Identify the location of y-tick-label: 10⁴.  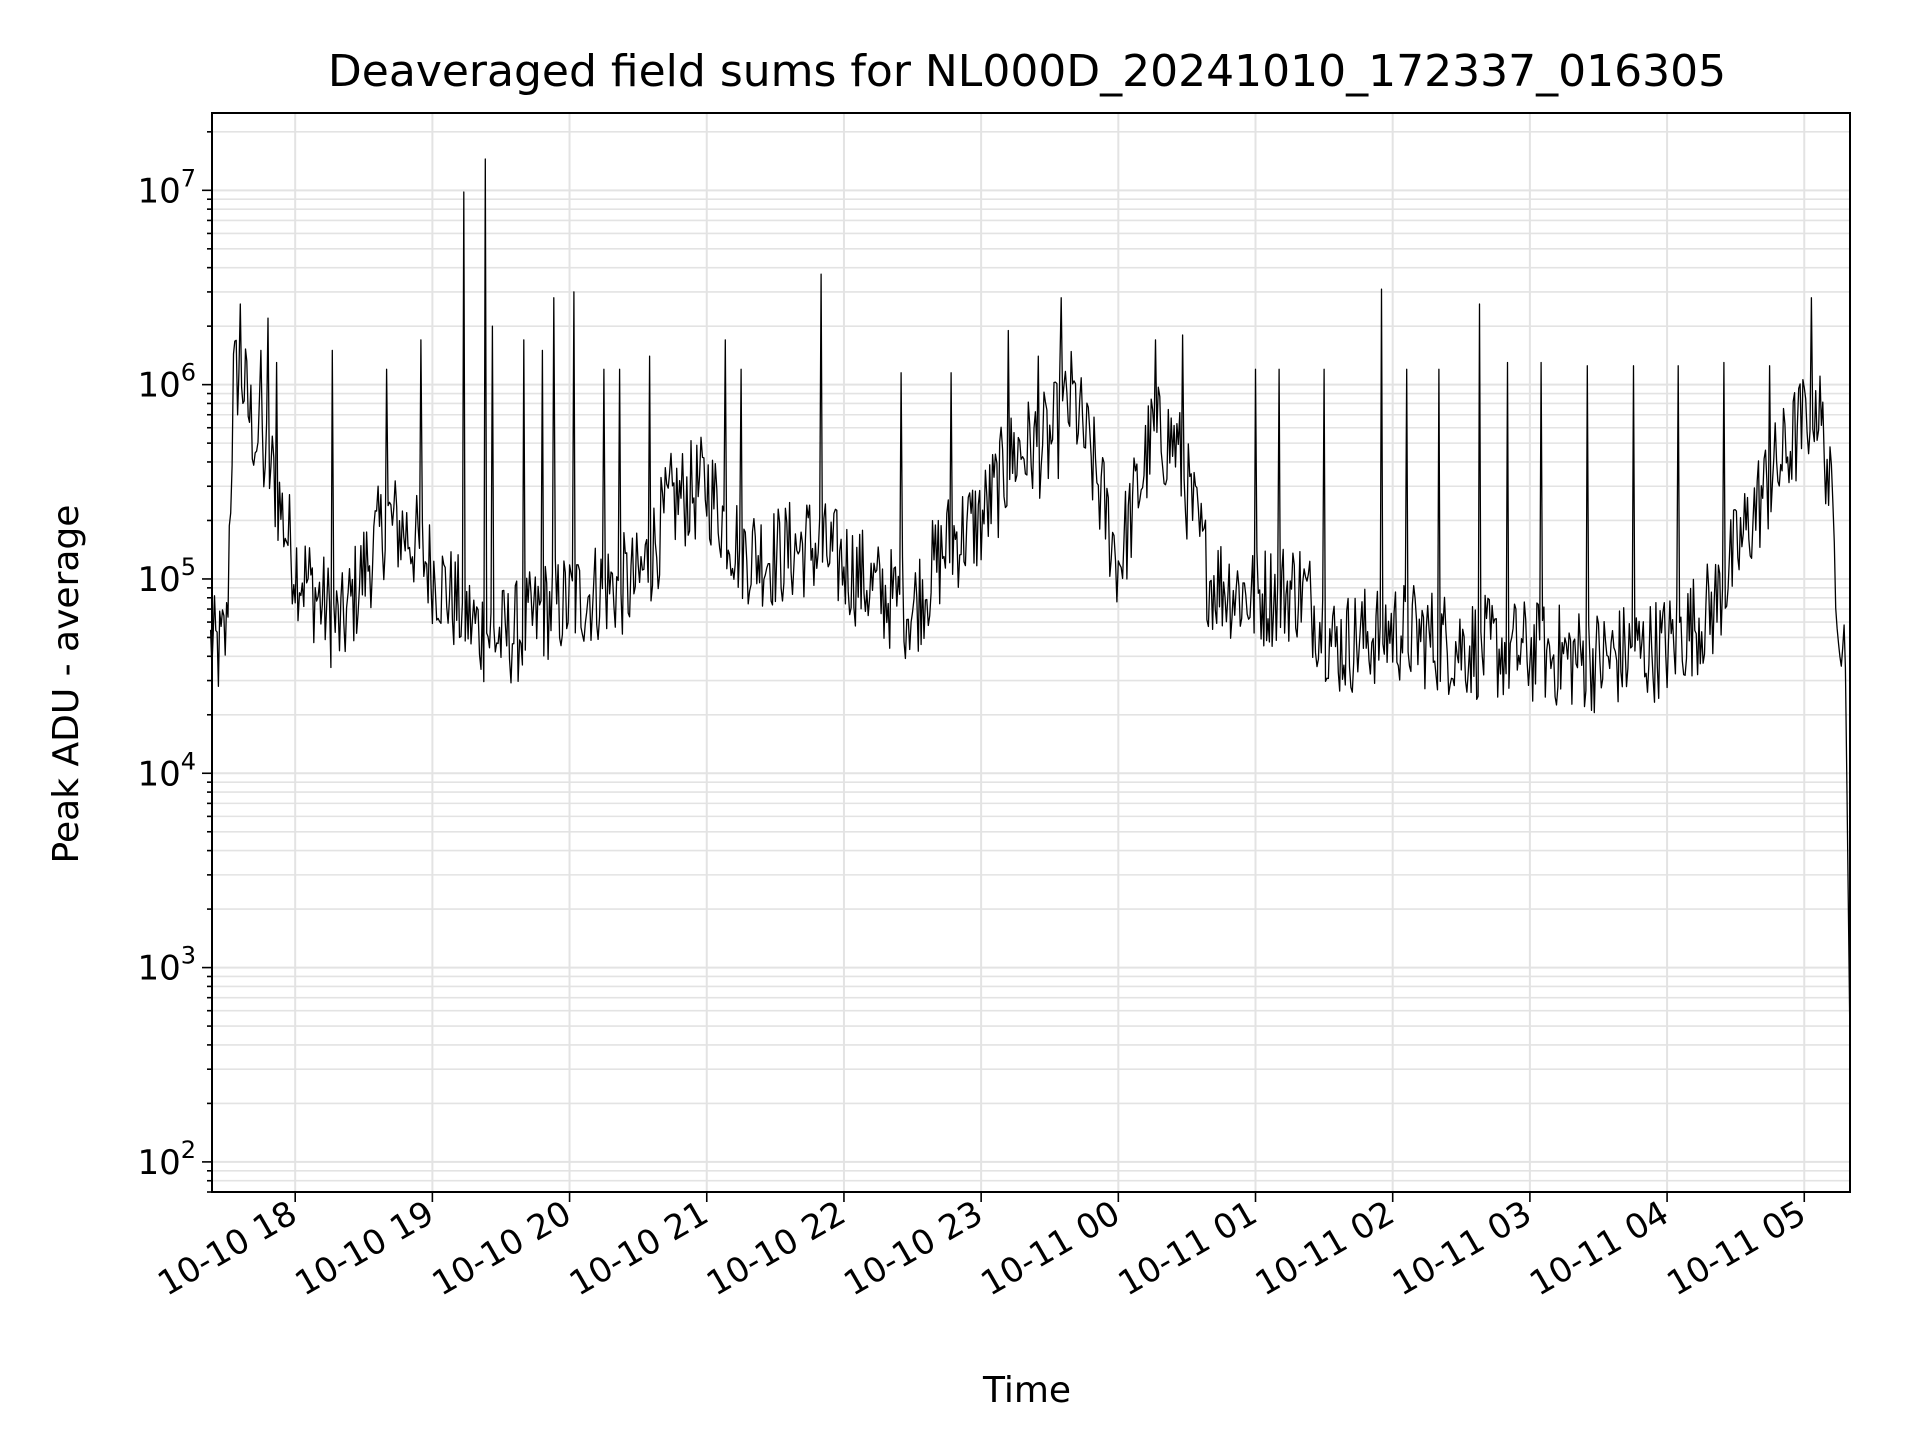
(166, 770).